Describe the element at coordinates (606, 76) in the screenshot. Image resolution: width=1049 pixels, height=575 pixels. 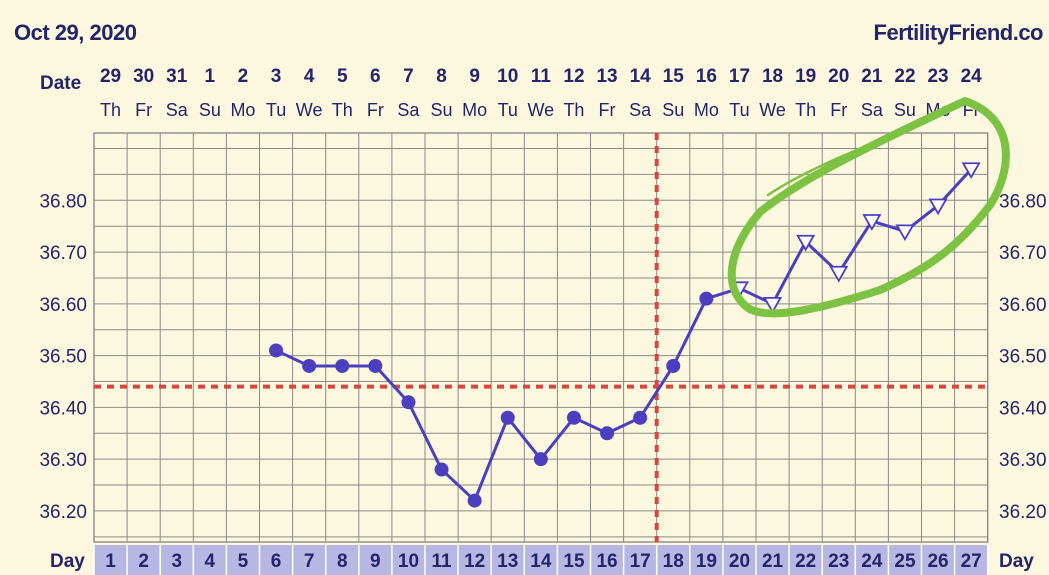
I see `date-number-label: 13` at that location.